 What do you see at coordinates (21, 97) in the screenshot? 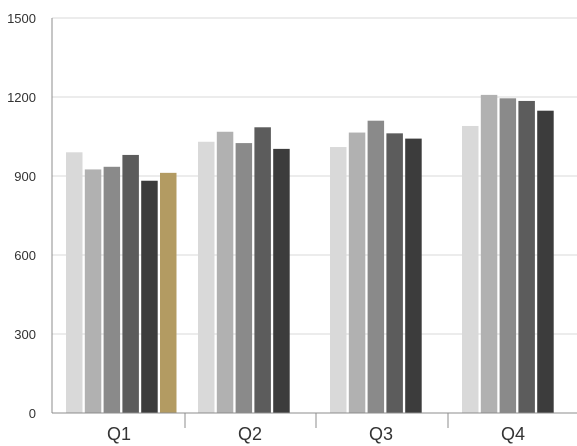
I see `y-tick-label: 1200` at bounding box center [21, 97].